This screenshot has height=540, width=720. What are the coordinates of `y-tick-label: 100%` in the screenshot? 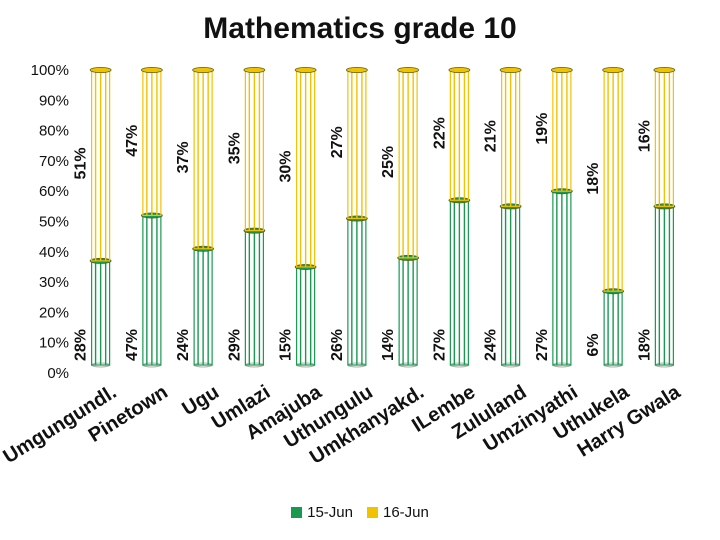 It's located at (50, 70).